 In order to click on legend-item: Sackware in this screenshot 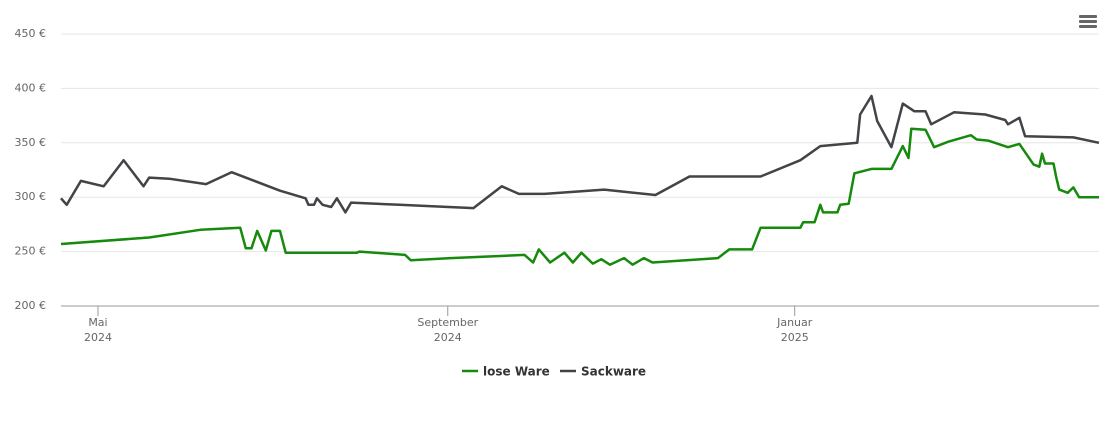, I will do `click(603, 372)`.